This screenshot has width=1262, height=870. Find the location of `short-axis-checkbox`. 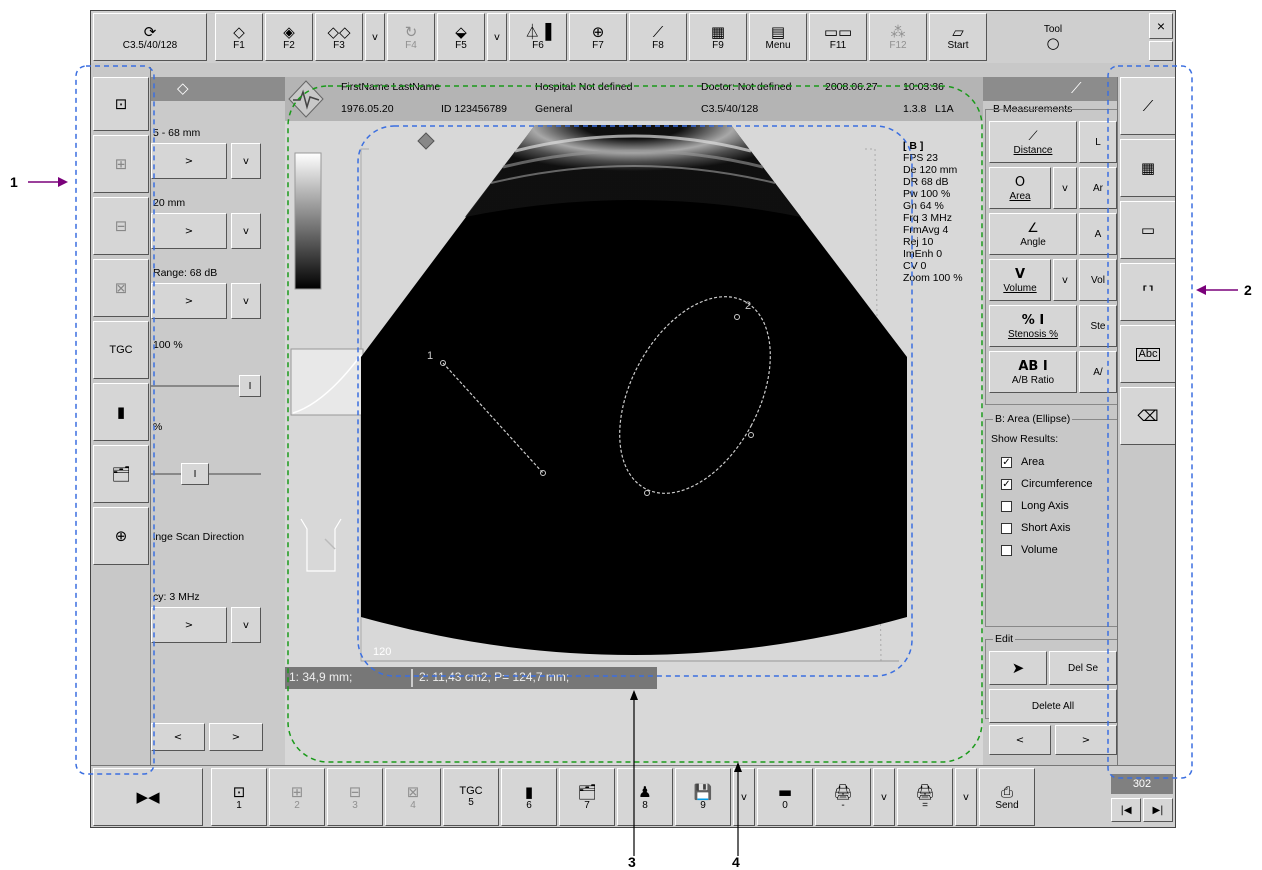

short-axis-checkbox is located at coordinates (1006, 528).